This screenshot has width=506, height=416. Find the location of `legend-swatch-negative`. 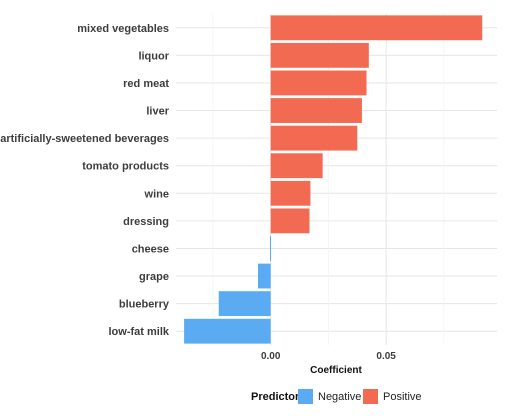

legend-swatch-negative is located at coordinates (305, 396).